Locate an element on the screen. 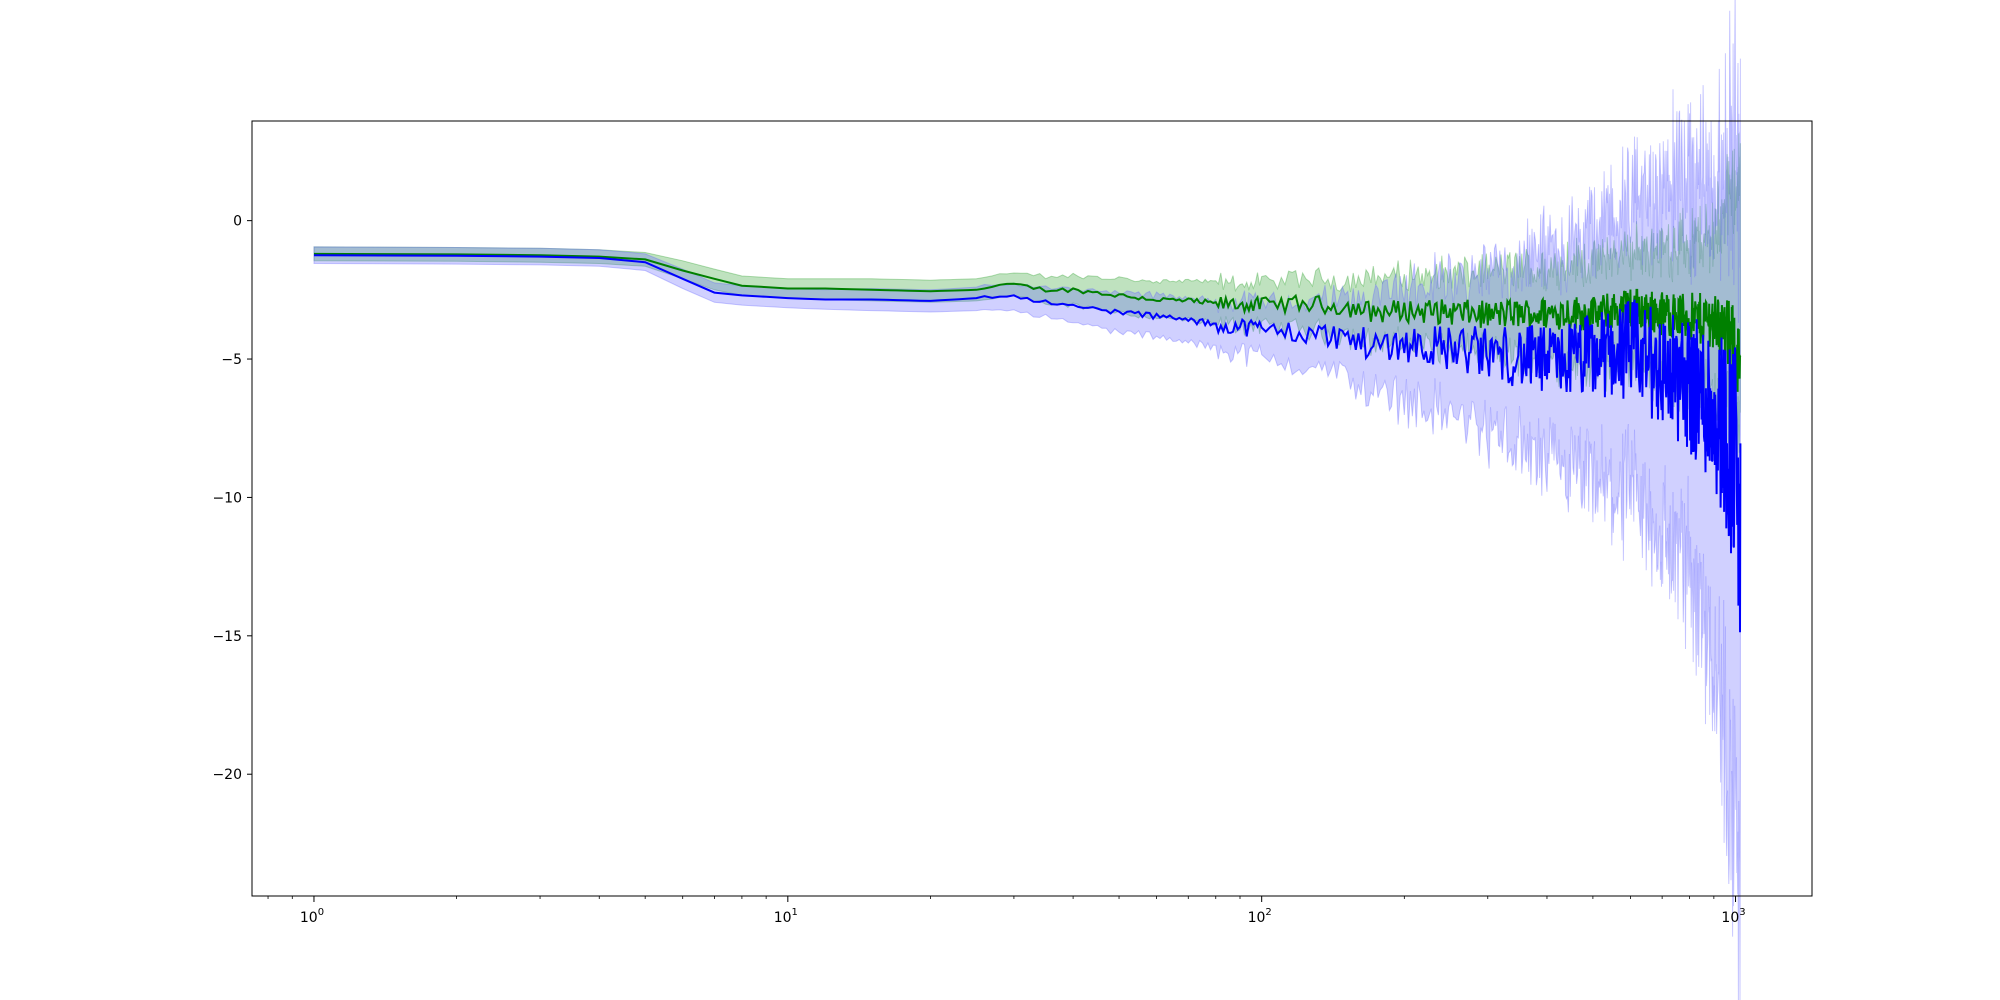  y-axis: 0 −5 −10 −15 −20 is located at coordinates (232, 498).